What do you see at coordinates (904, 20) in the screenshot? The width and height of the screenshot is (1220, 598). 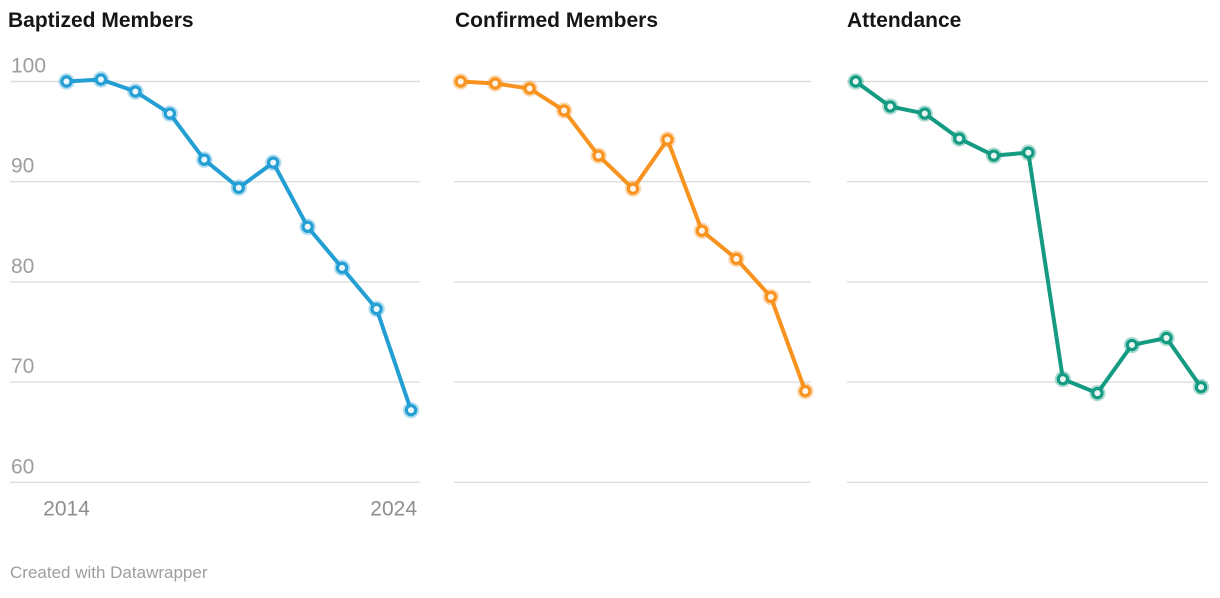 I see `chart-title-attendance: Attendance` at bounding box center [904, 20].